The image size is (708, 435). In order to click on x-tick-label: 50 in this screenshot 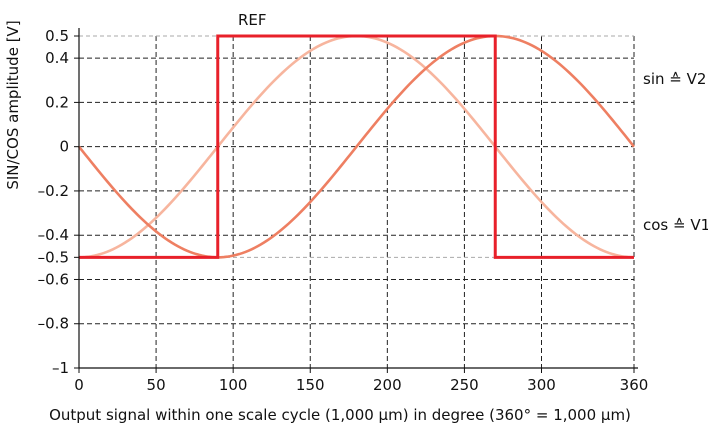, I will do `click(156, 385)`.